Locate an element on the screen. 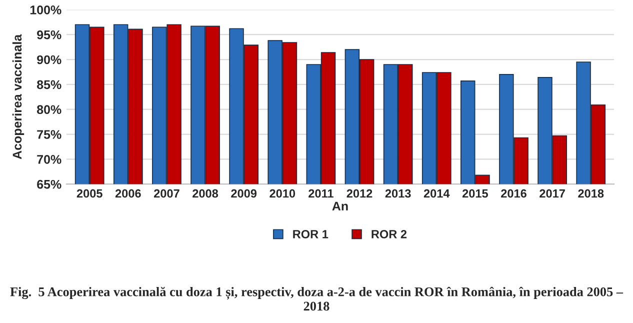 This screenshot has width=633, height=323. y-tick-label: 80% is located at coordinates (49, 109).